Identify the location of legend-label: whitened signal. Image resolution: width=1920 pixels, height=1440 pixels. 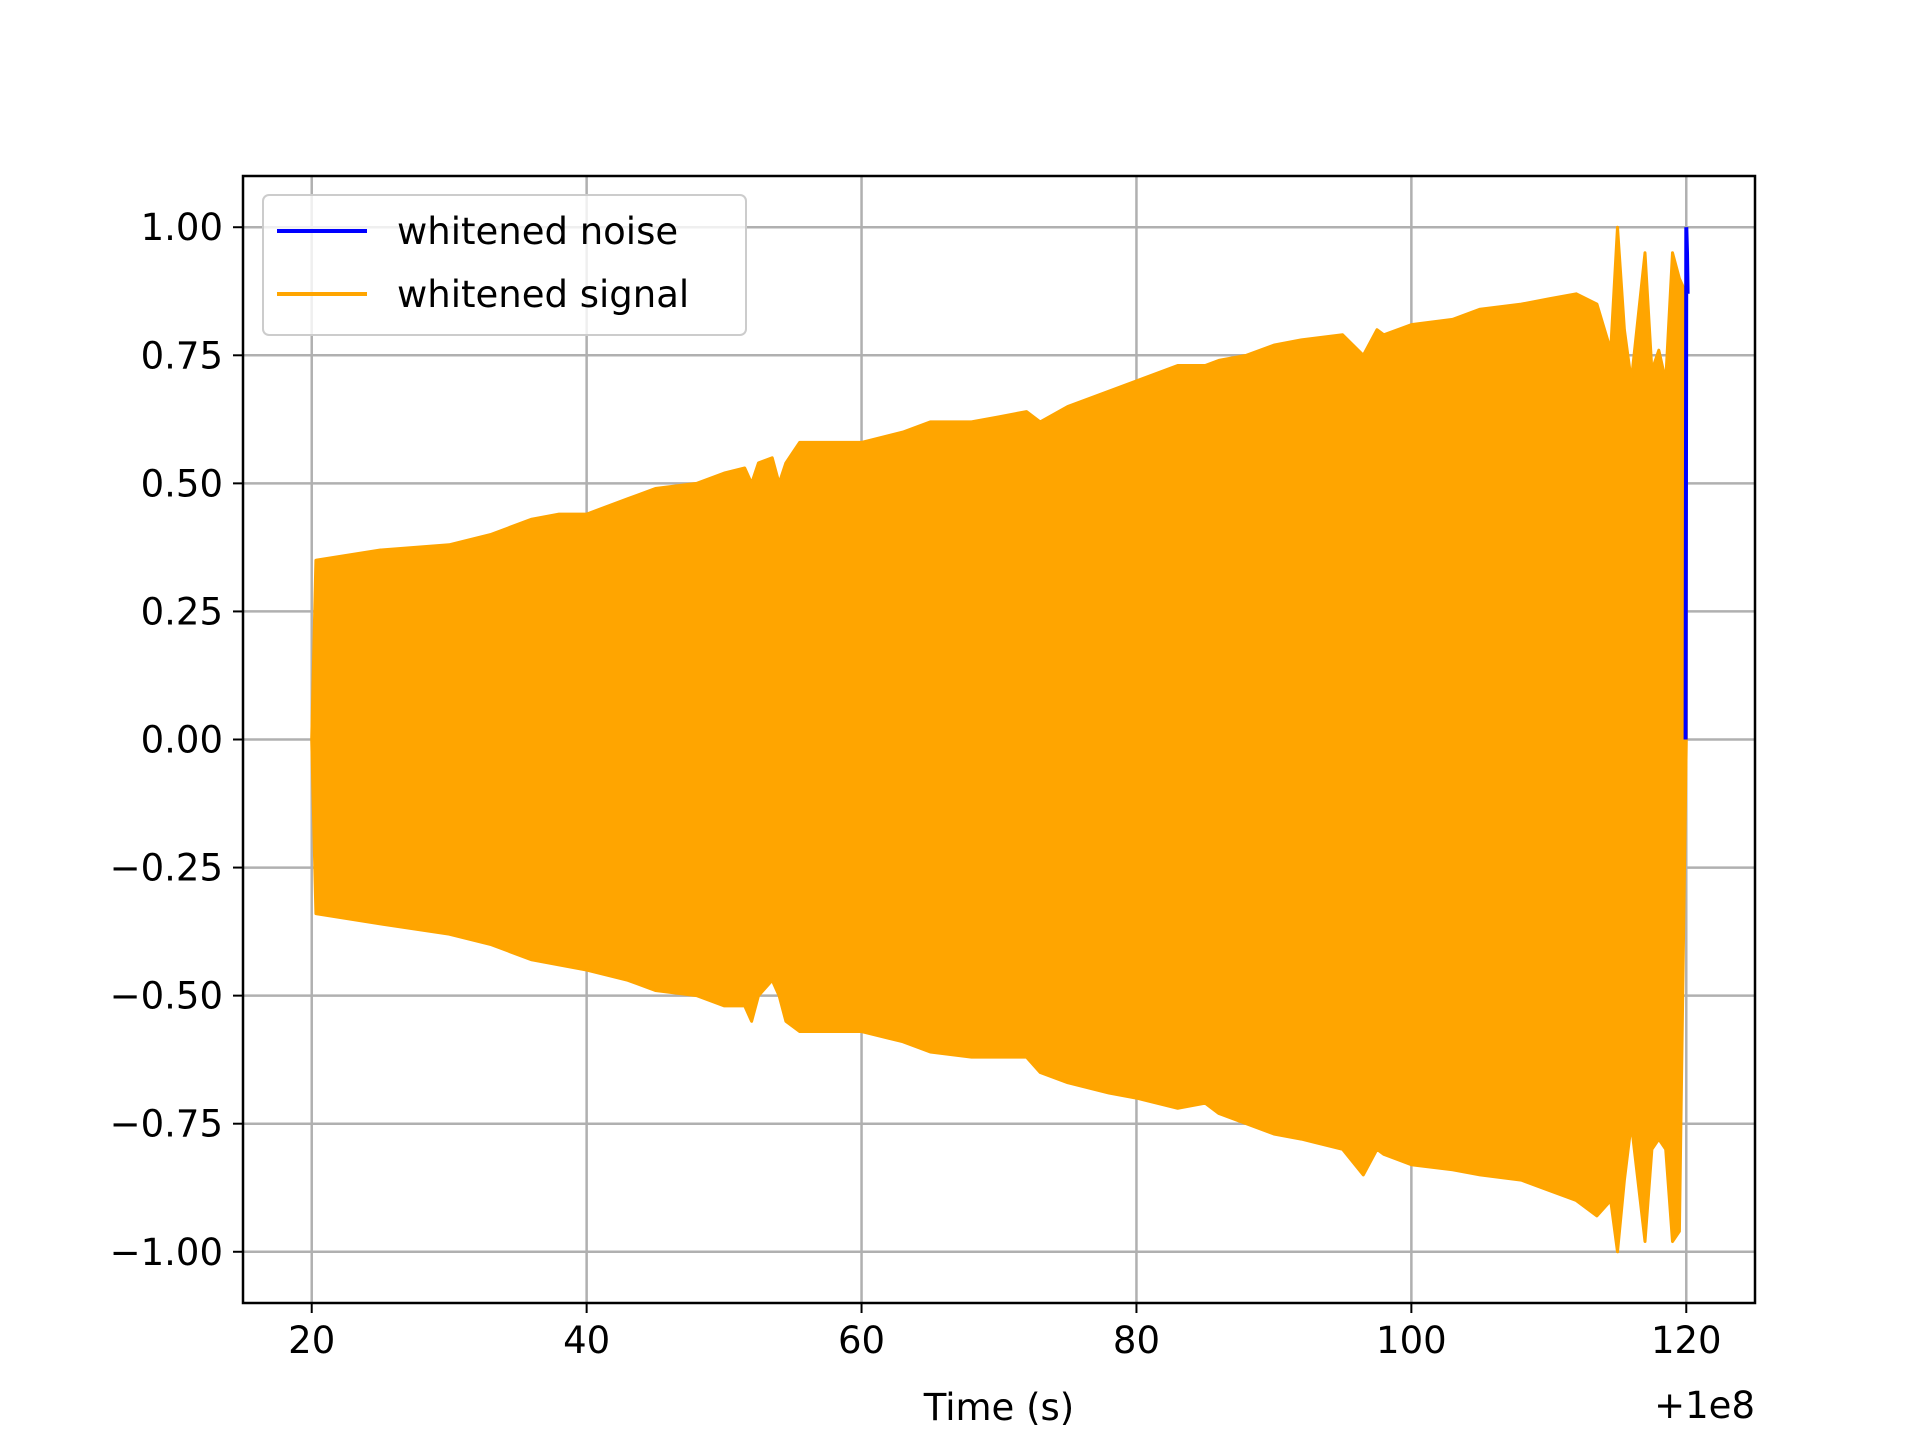
(543, 294).